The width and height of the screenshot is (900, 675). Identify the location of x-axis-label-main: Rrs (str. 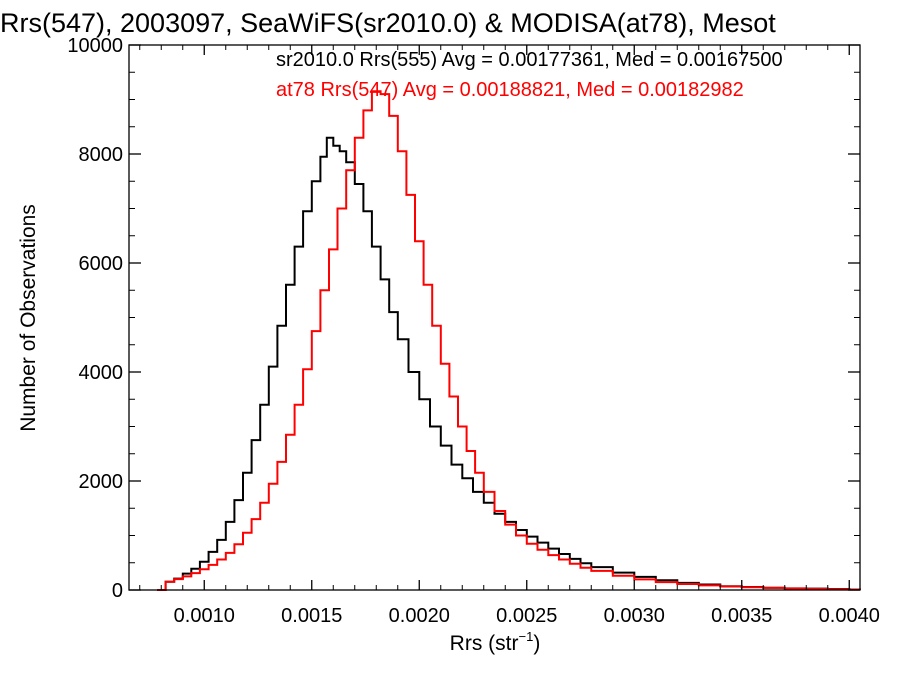
(484, 643).